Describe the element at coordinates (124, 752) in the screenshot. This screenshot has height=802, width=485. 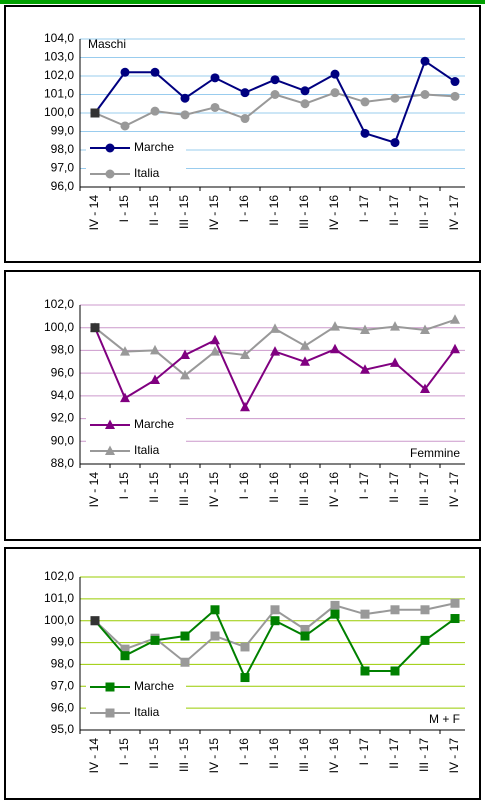
I see `x-tick-label: I - 15` at that location.